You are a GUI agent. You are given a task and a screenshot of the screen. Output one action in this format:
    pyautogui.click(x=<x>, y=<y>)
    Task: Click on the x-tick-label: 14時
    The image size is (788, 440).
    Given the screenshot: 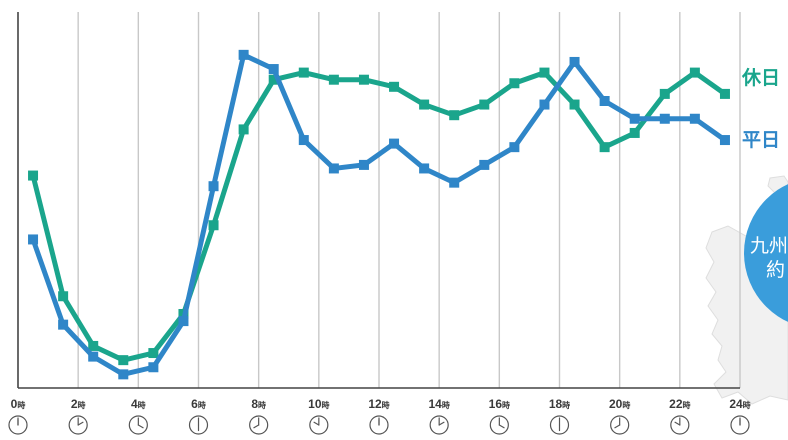 What is the action you would take?
    pyautogui.click(x=438, y=404)
    